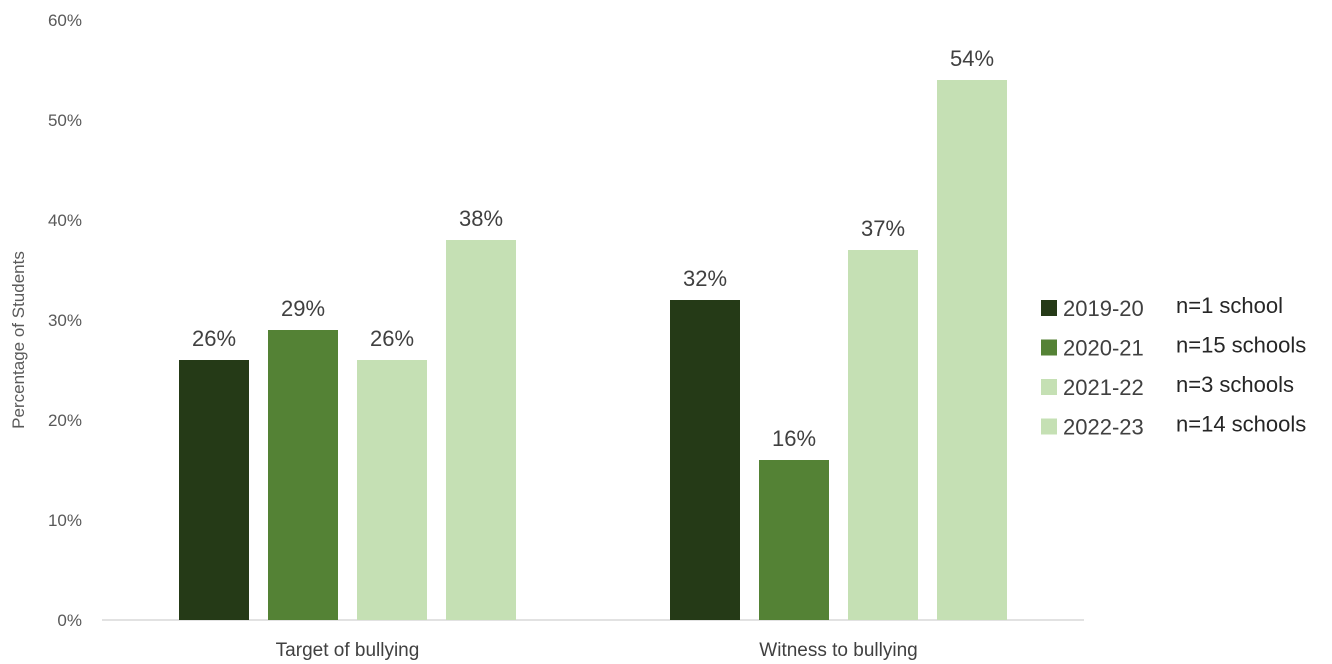 This screenshot has height=664, width=1332. Describe the element at coordinates (705, 278) in the screenshot. I see `data-label: 32%` at that location.